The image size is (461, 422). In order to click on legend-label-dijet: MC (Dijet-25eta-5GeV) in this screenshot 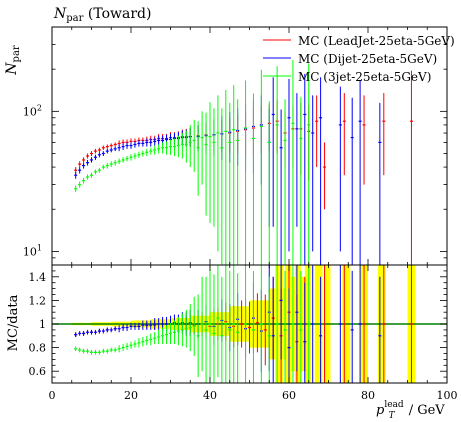, I will do `click(367, 59)`.